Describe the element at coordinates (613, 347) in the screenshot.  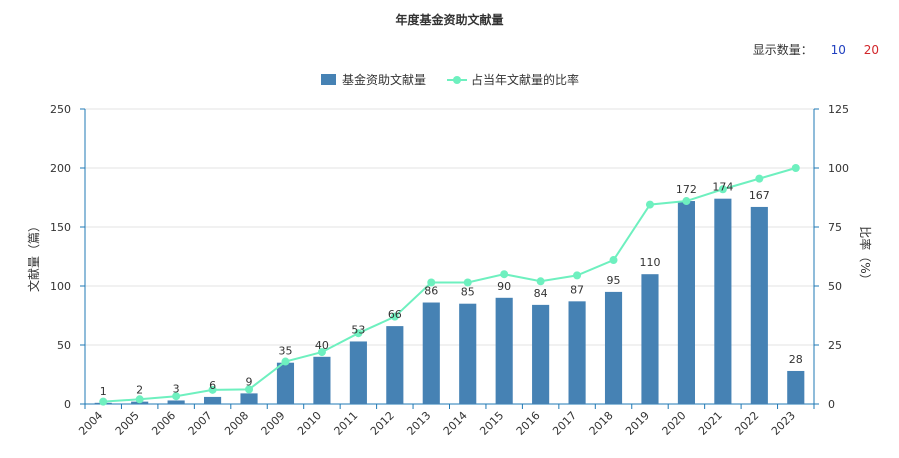
I see `bar-2018` at that location.